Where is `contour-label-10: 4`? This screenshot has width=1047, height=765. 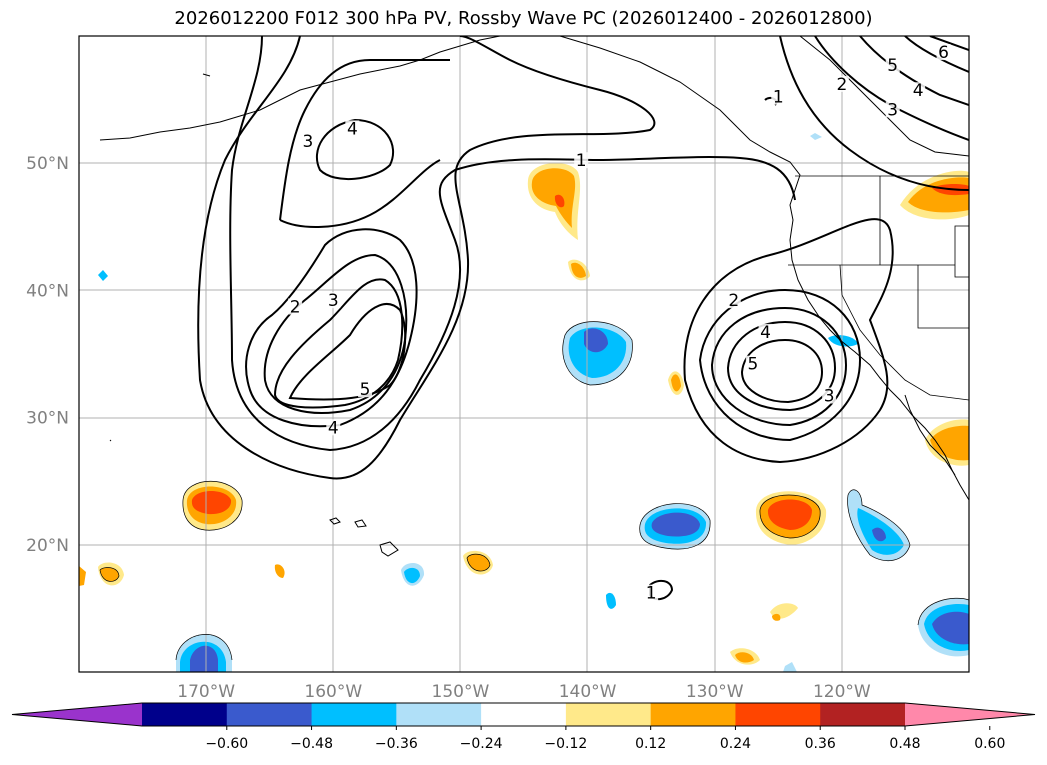
contour-label-10: 4 is located at coordinates (352, 129).